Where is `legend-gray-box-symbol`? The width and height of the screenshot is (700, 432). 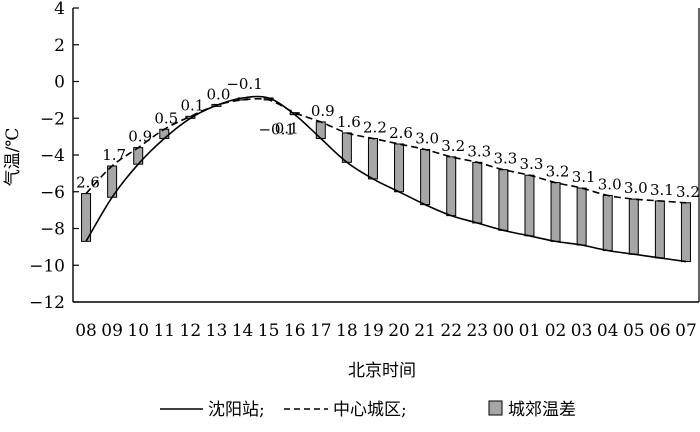 legend-gray-box-symbol is located at coordinates (495, 408).